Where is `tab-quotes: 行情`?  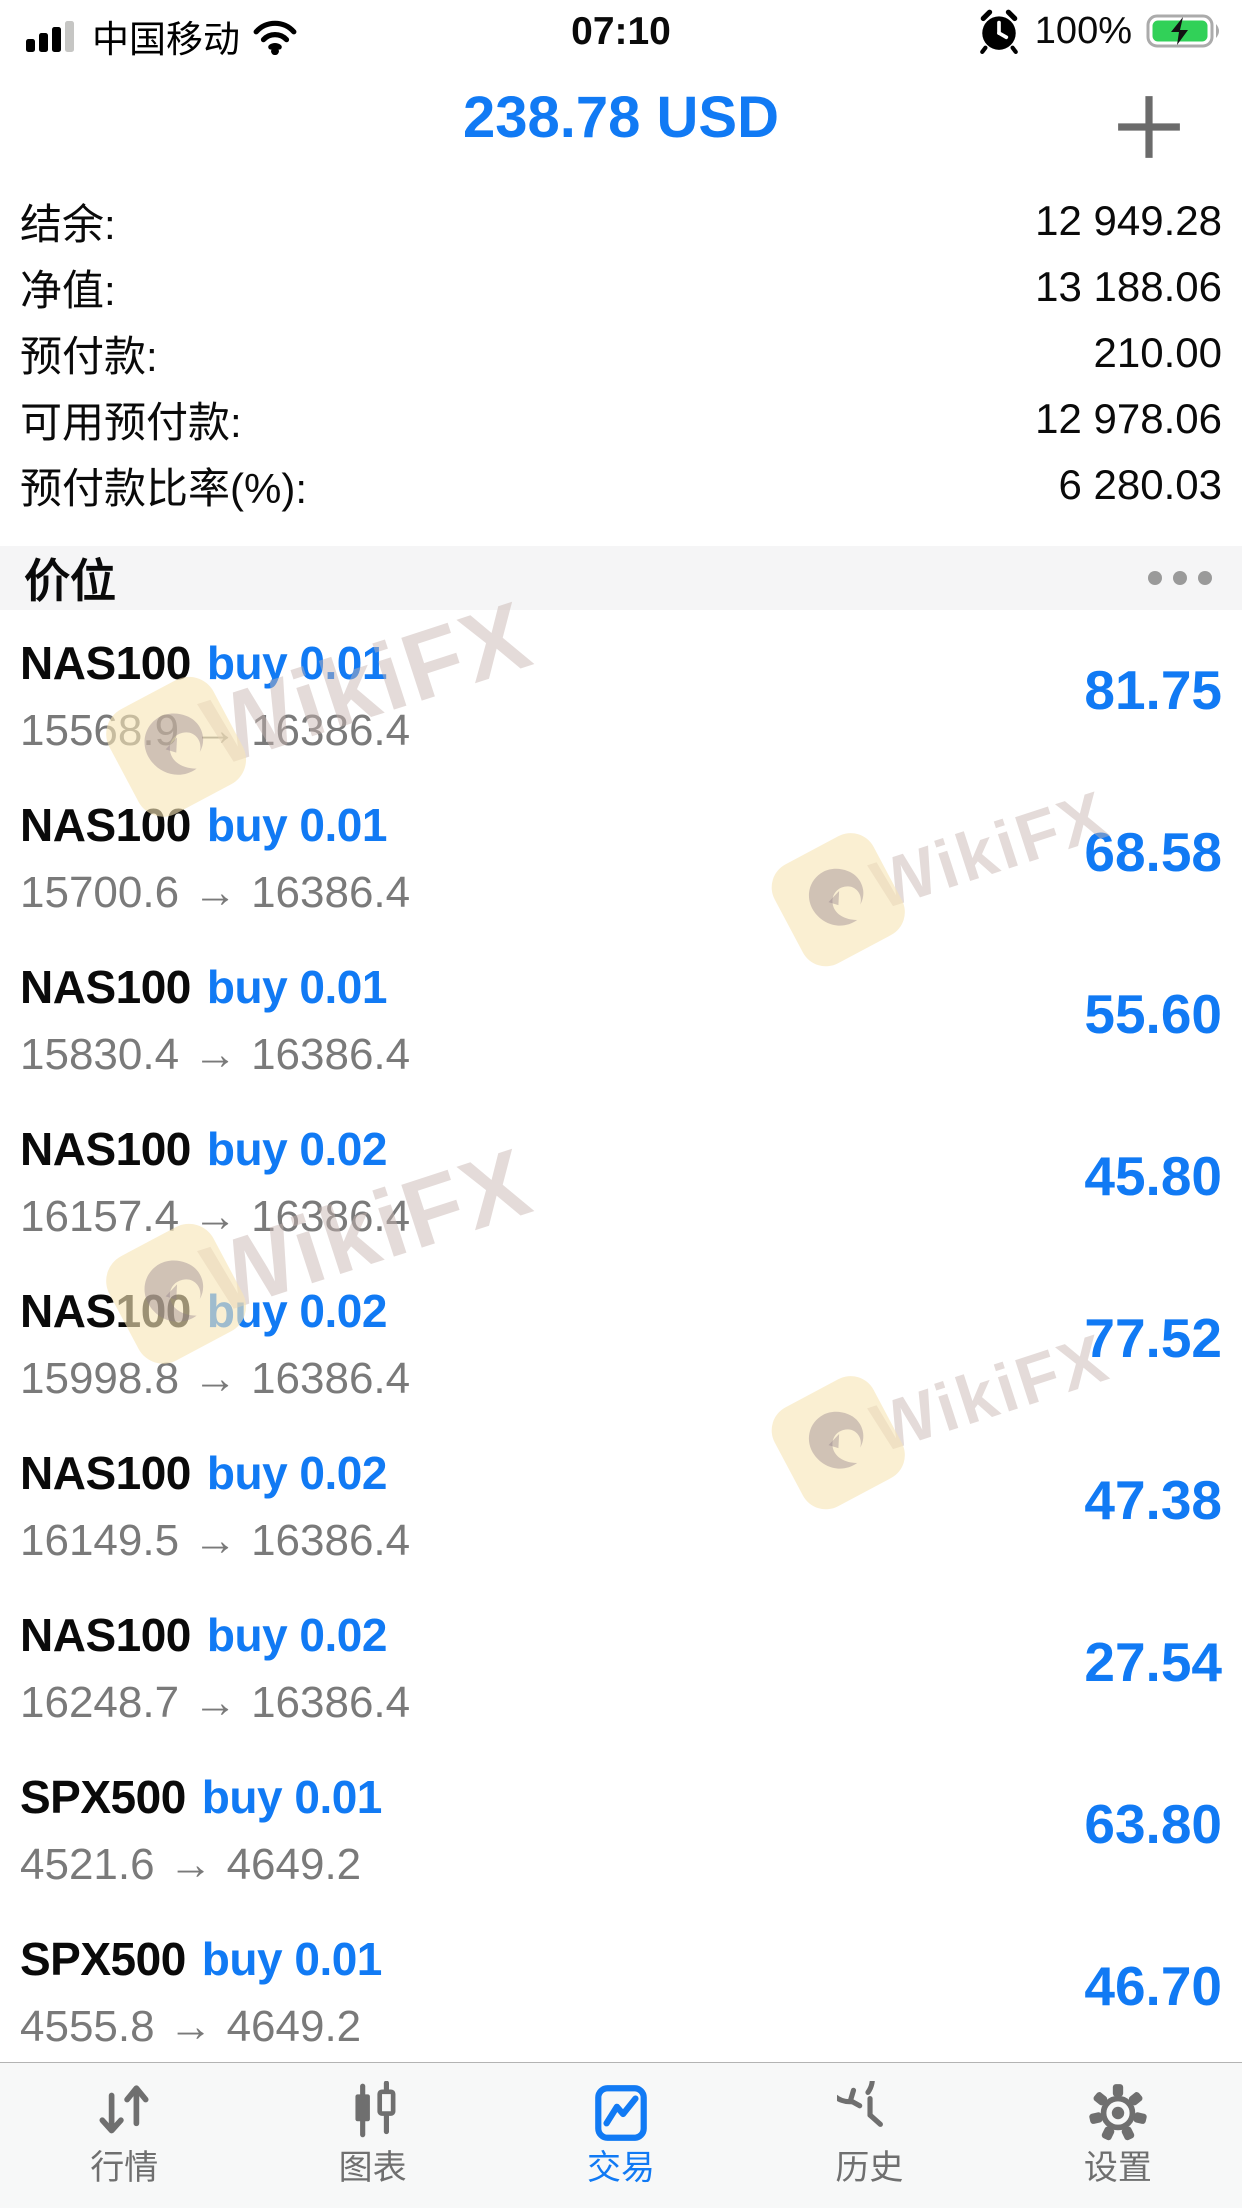
tab-quotes: 行情 is located at coordinates (124, 2135).